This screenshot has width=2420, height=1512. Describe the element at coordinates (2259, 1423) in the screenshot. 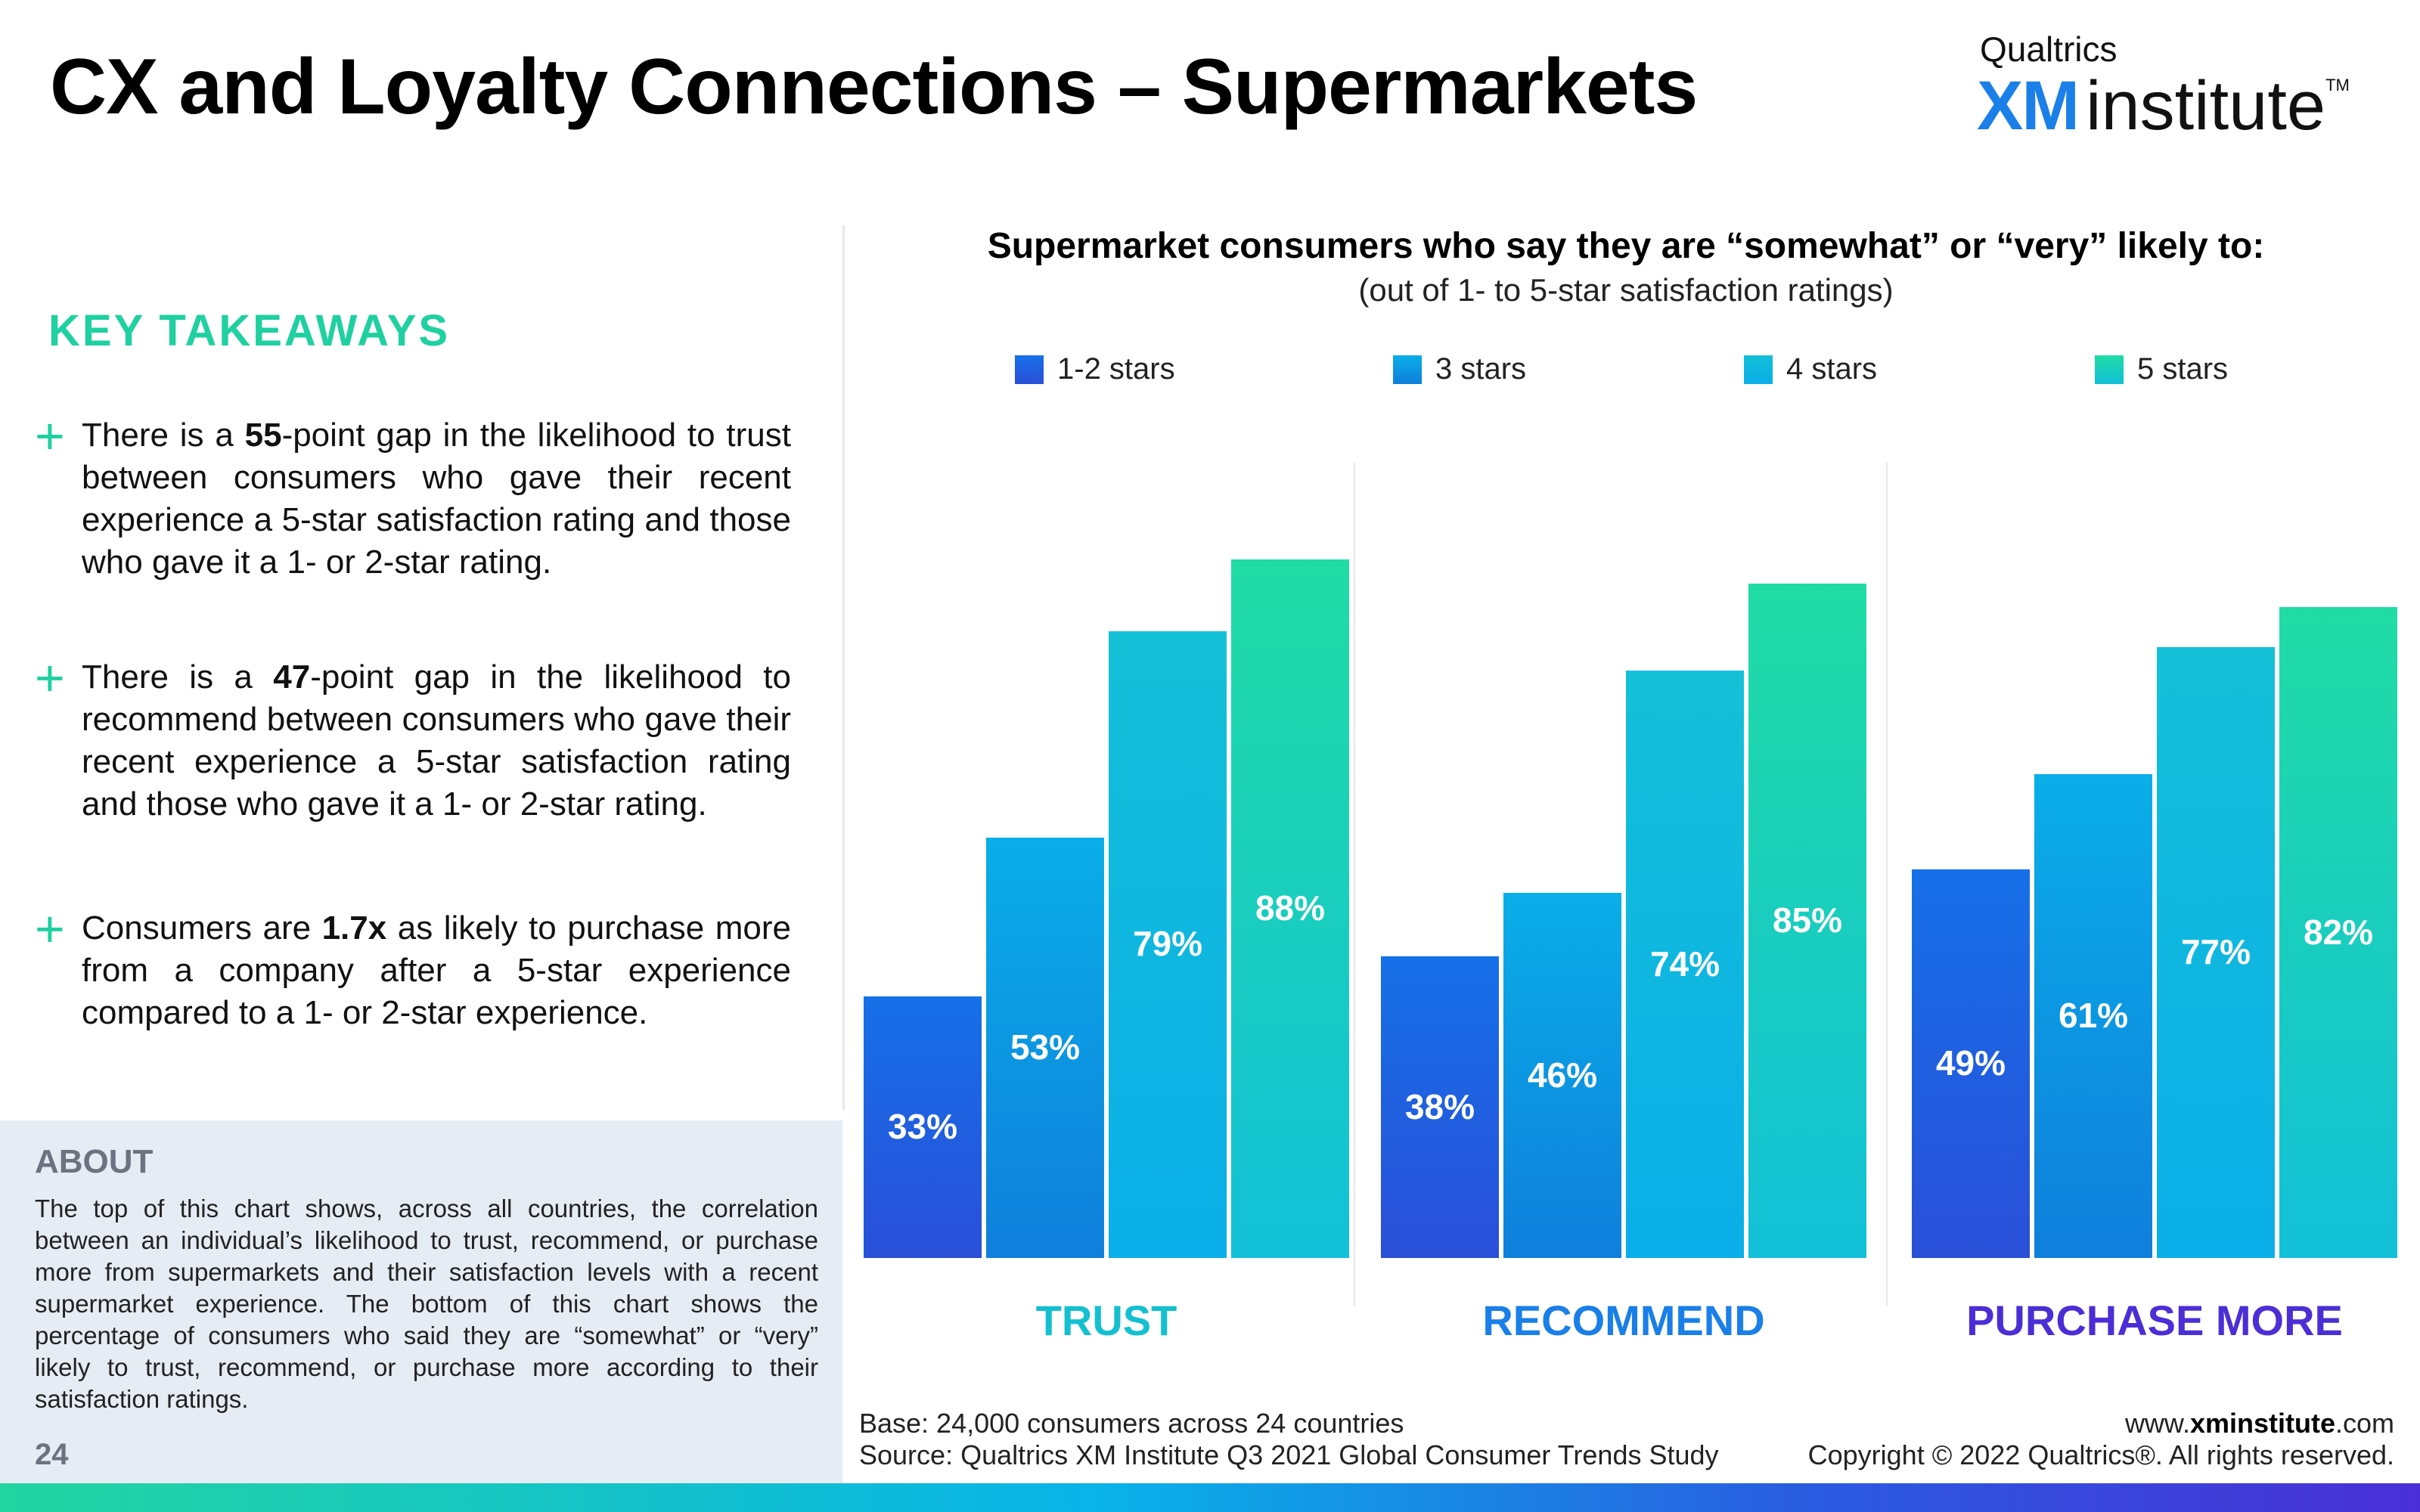

I see `footer-url: www.xminstitute.com` at that location.